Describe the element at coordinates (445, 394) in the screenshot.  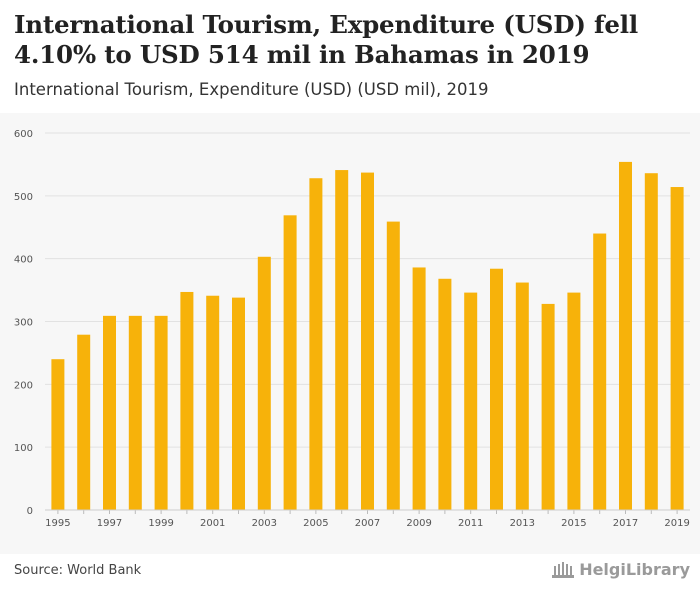
I see `bar-2010` at that location.